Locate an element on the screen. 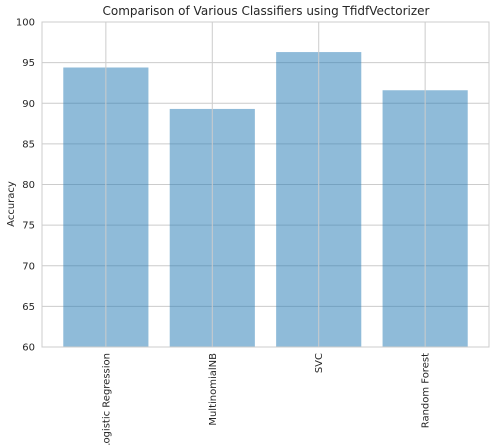 This screenshot has width=493, height=445. x-tick-label: Logistic Regression is located at coordinates (106, 399).